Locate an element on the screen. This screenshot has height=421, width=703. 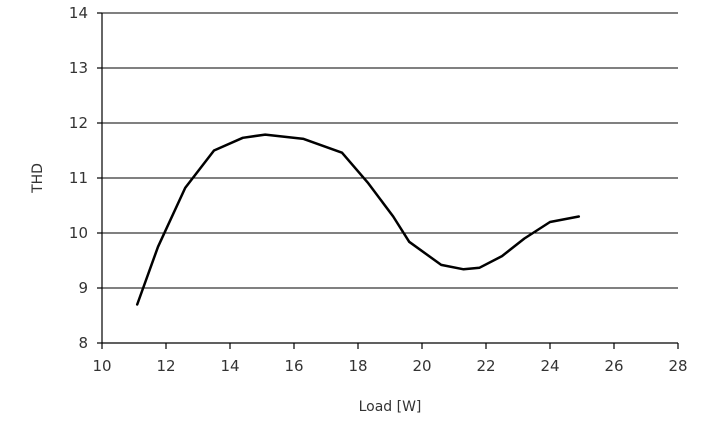
y-tick-label-13: 13 is located at coordinates (78, 68).